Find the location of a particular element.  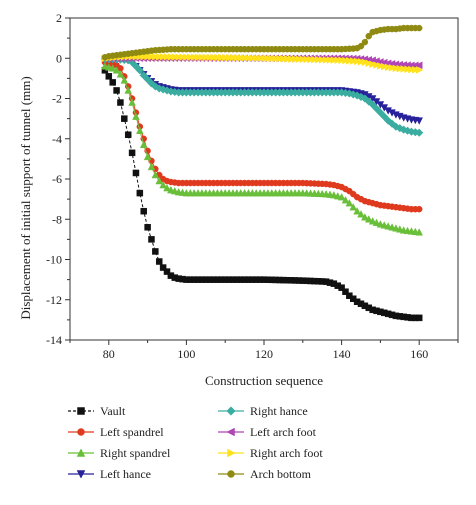

x-tick-label: 80 is located at coordinates (109, 354).